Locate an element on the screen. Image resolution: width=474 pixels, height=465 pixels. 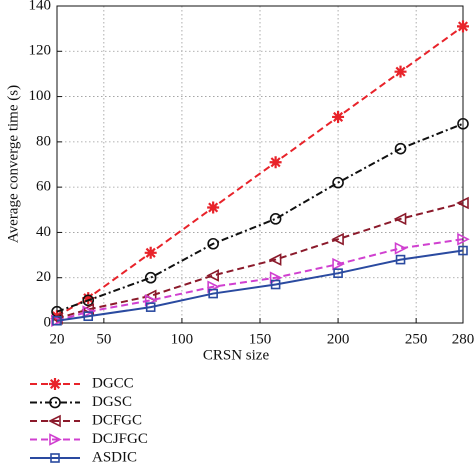
y-tick-label: 120 is located at coordinates (40, 51).